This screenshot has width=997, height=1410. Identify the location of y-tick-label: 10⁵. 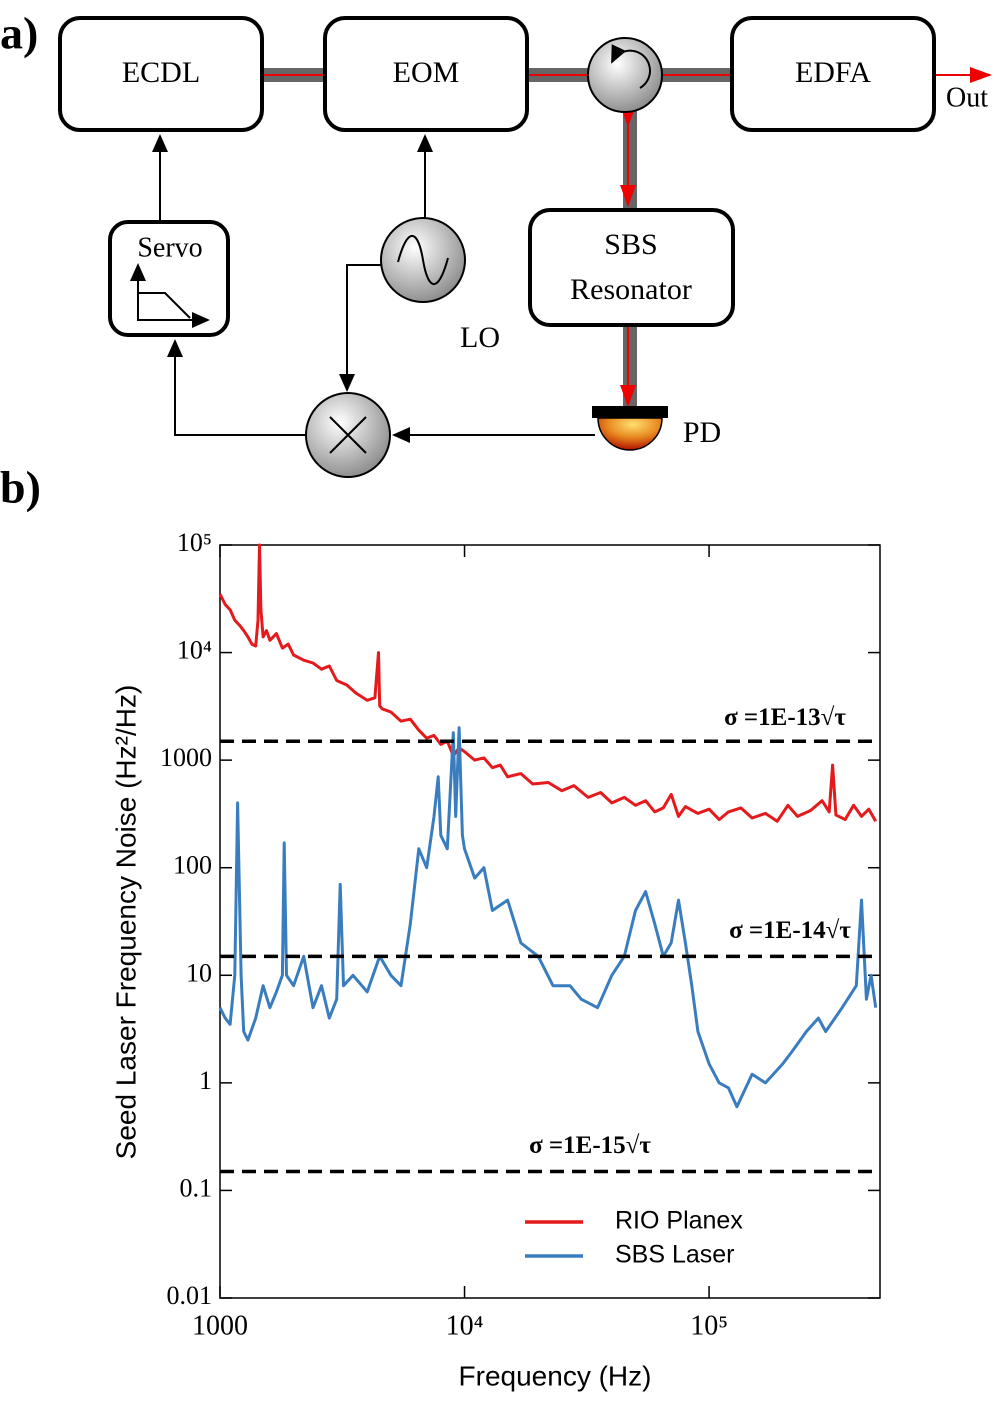
(194, 542).